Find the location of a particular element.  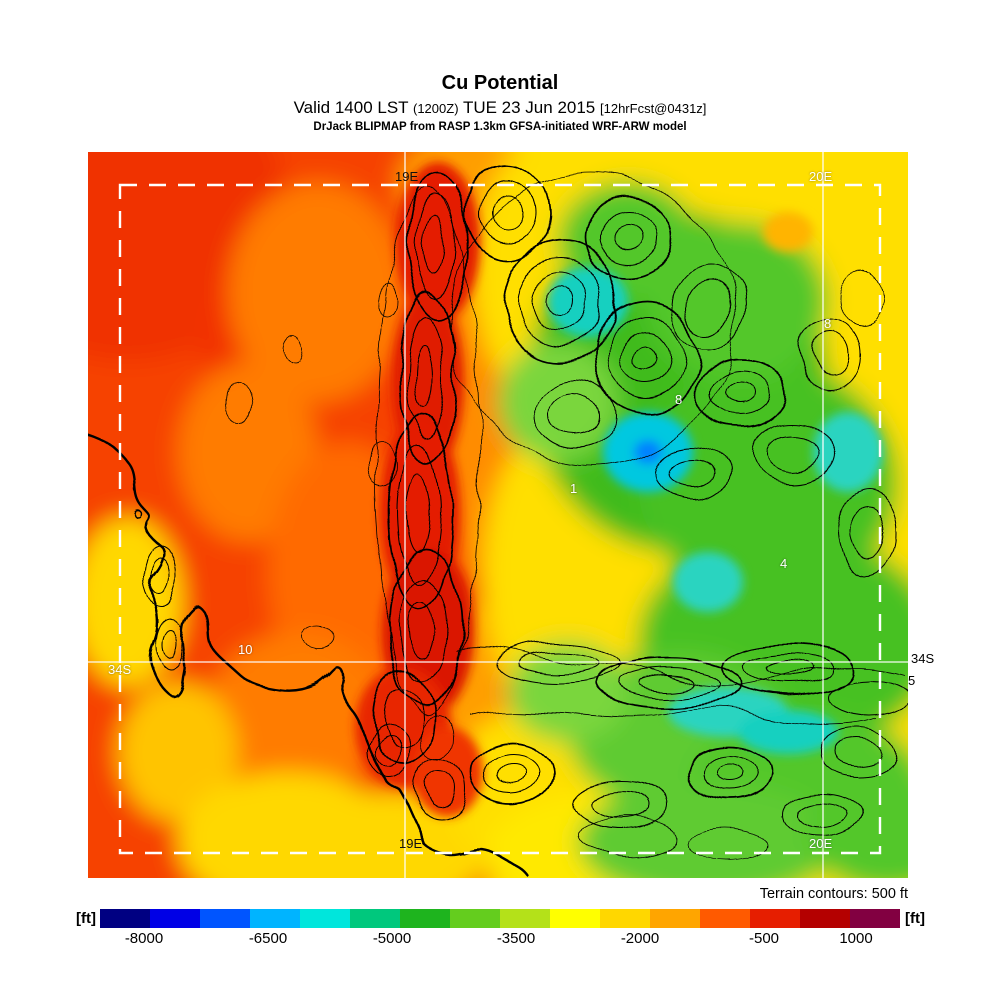

plot-title: Cu Potential is located at coordinates (500, 83).